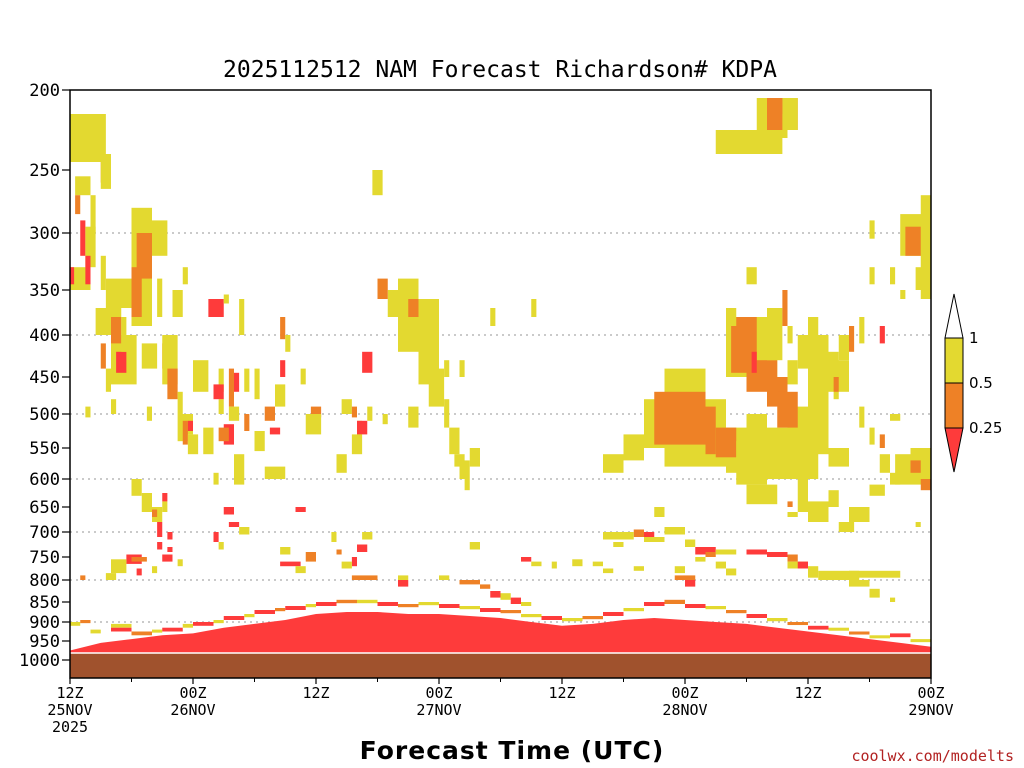 The height and width of the screenshot is (768, 1024). I want to click on y-tick-label: 400, so click(44, 336).